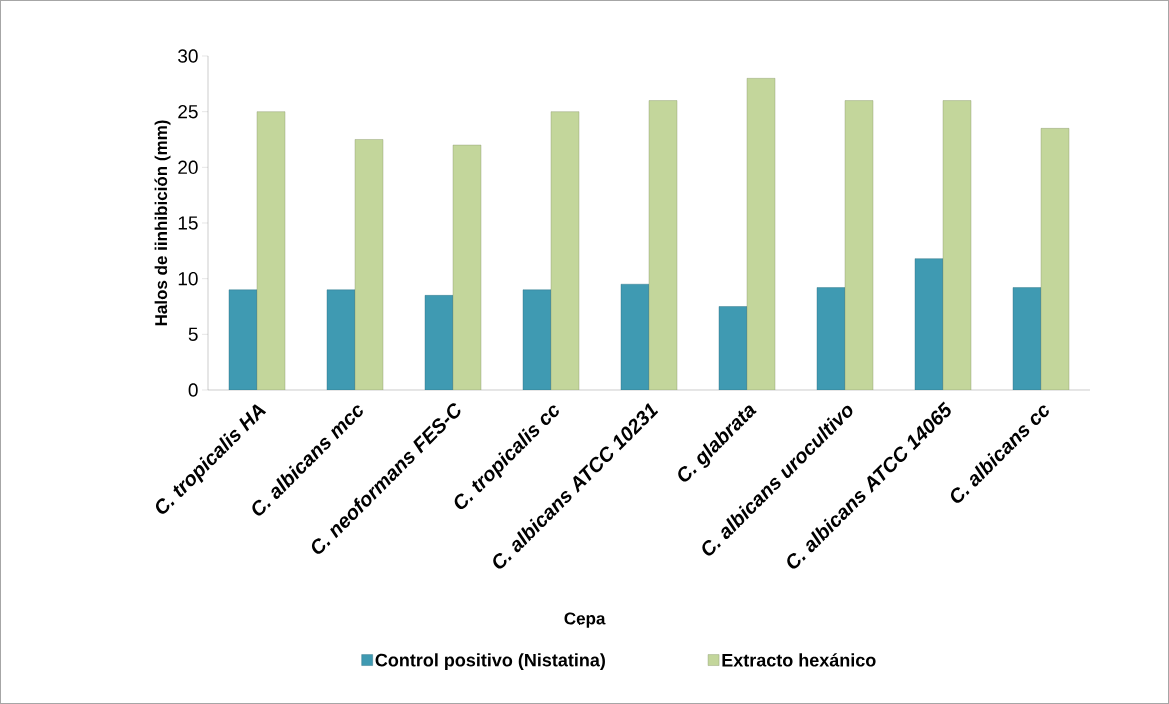 The height and width of the screenshot is (704, 1169). Describe the element at coordinates (188, 223) in the screenshot. I see `y-tick-label: 15` at that location.